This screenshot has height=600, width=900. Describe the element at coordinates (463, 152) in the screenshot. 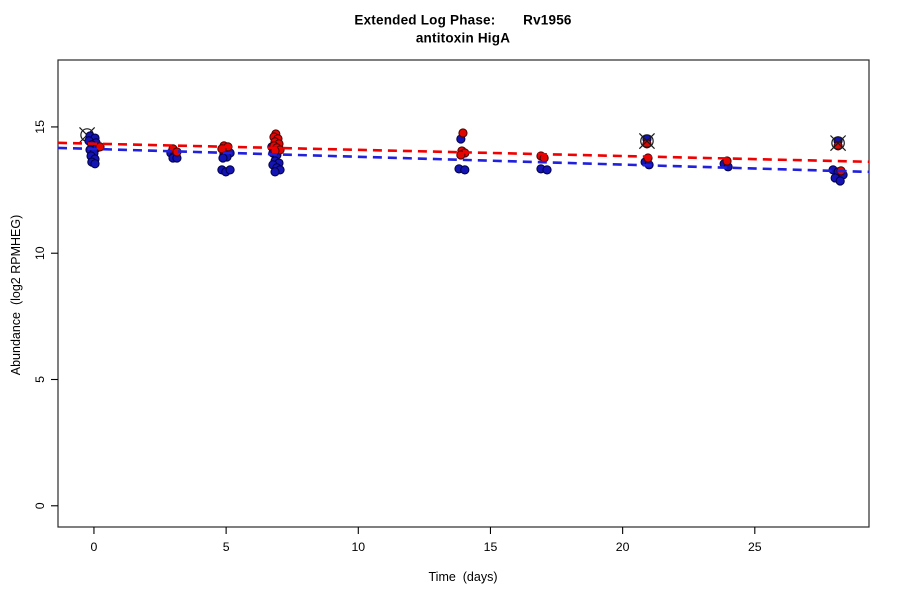

I see `red-trend` at that location.